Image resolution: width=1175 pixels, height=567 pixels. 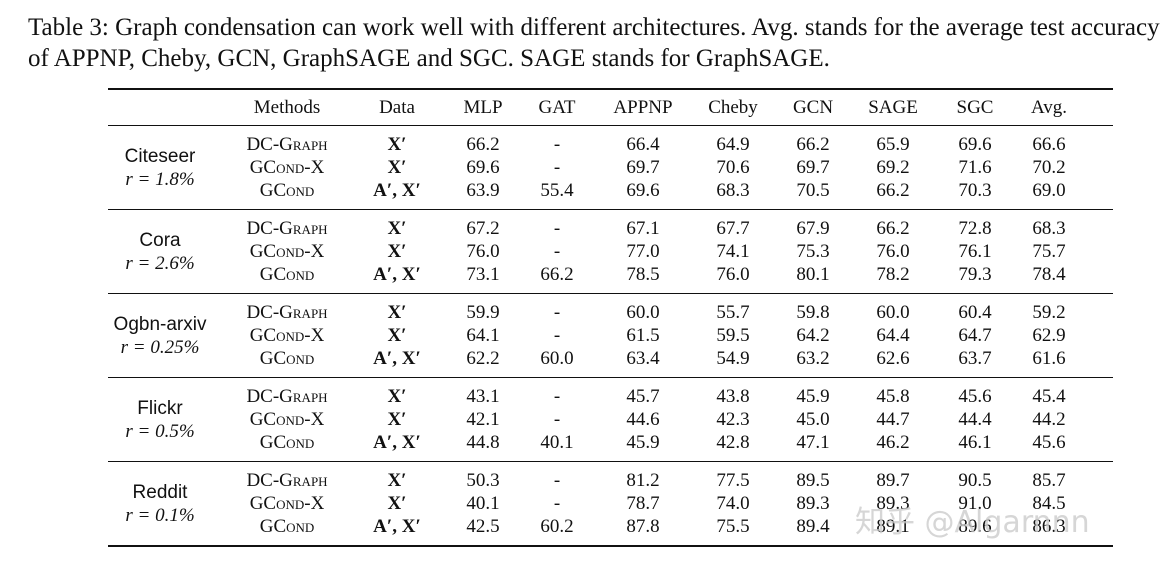 I want to click on column-header: GAT, so click(x=557, y=107).